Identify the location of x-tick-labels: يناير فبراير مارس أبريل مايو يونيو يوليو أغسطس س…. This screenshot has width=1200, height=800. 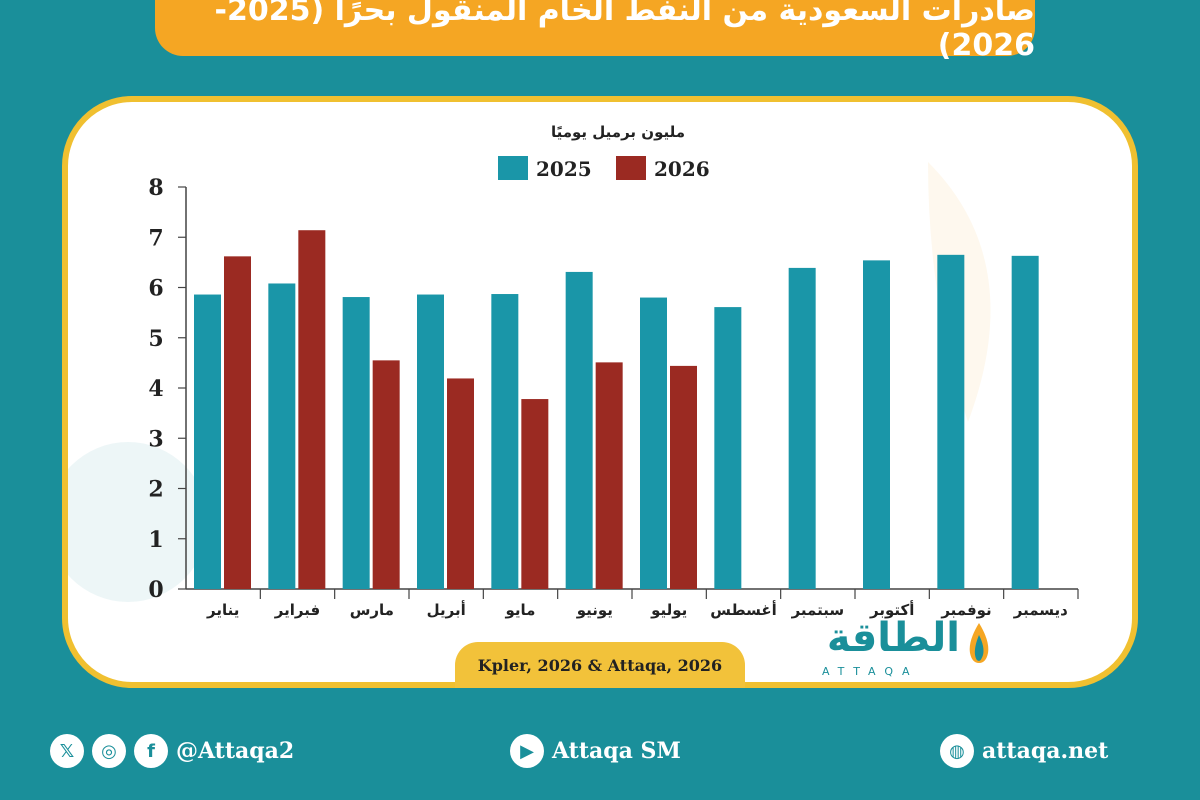
(637, 609).